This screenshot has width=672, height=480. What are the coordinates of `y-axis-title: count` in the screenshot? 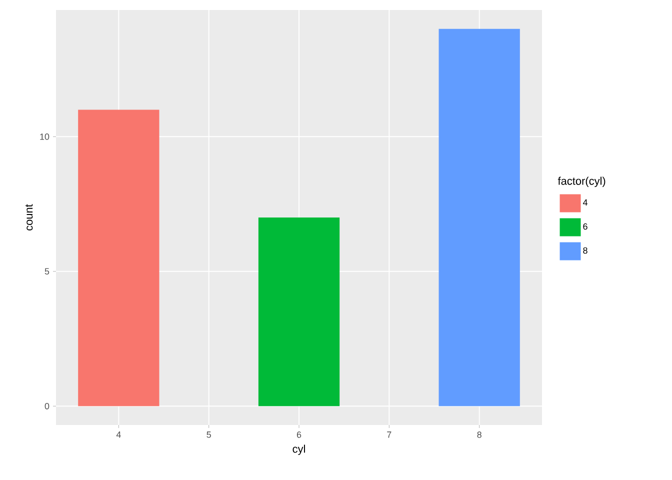 It's located at (29, 217).